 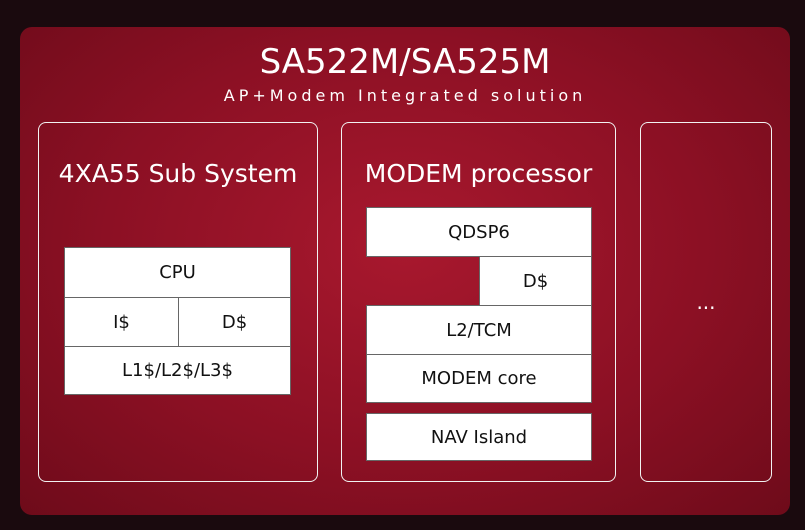 What do you see at coordinates (234, 322) in the screenshot?
I see `dcache-block: D$` at bounding box center [234, 322].